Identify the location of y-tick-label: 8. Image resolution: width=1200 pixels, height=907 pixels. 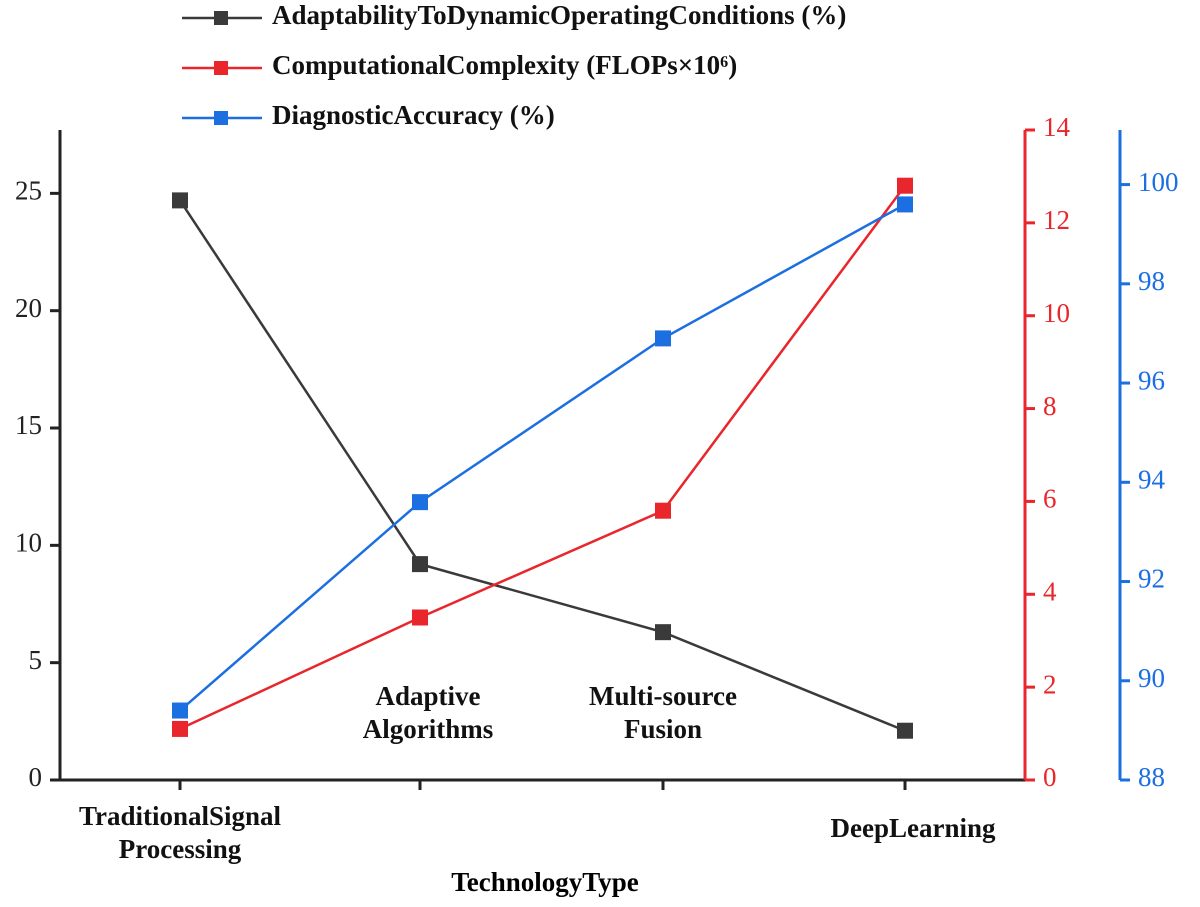
(1050, 406).